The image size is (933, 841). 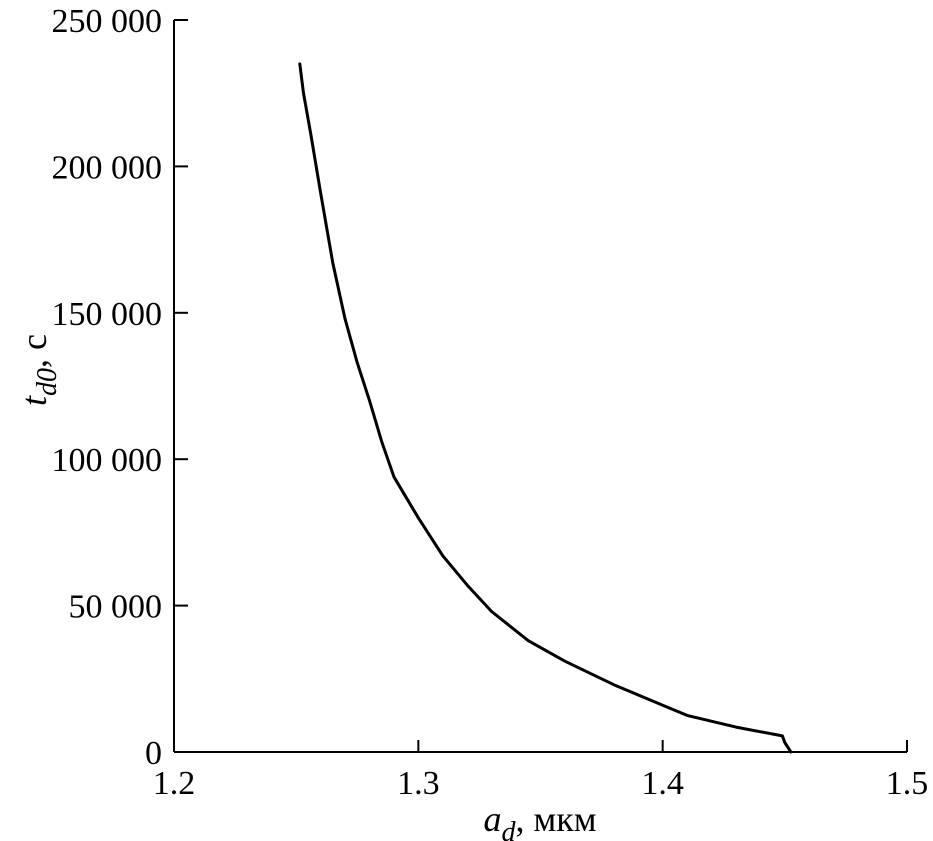 I want to click on x-tick-label: 1.4, so click(x=662, y=783).